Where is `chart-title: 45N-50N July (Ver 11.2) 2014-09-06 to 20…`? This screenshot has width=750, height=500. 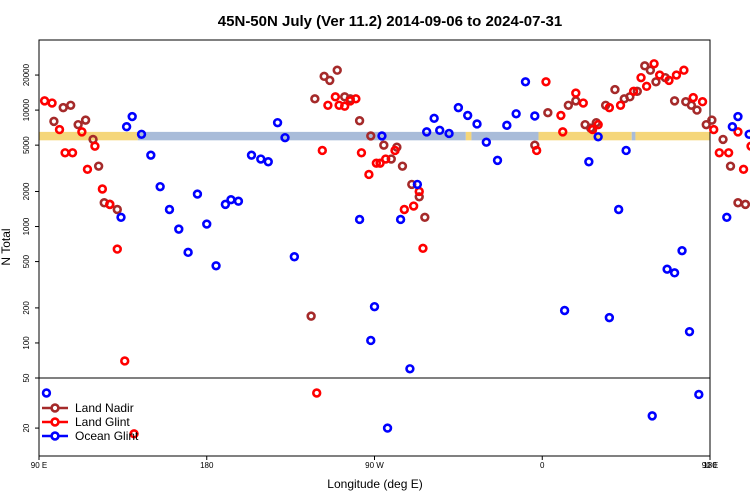 chart-title: 45N-50N July (Ver 11.2) 2014-09-06 to 20… is located at coordinates (390, 21).